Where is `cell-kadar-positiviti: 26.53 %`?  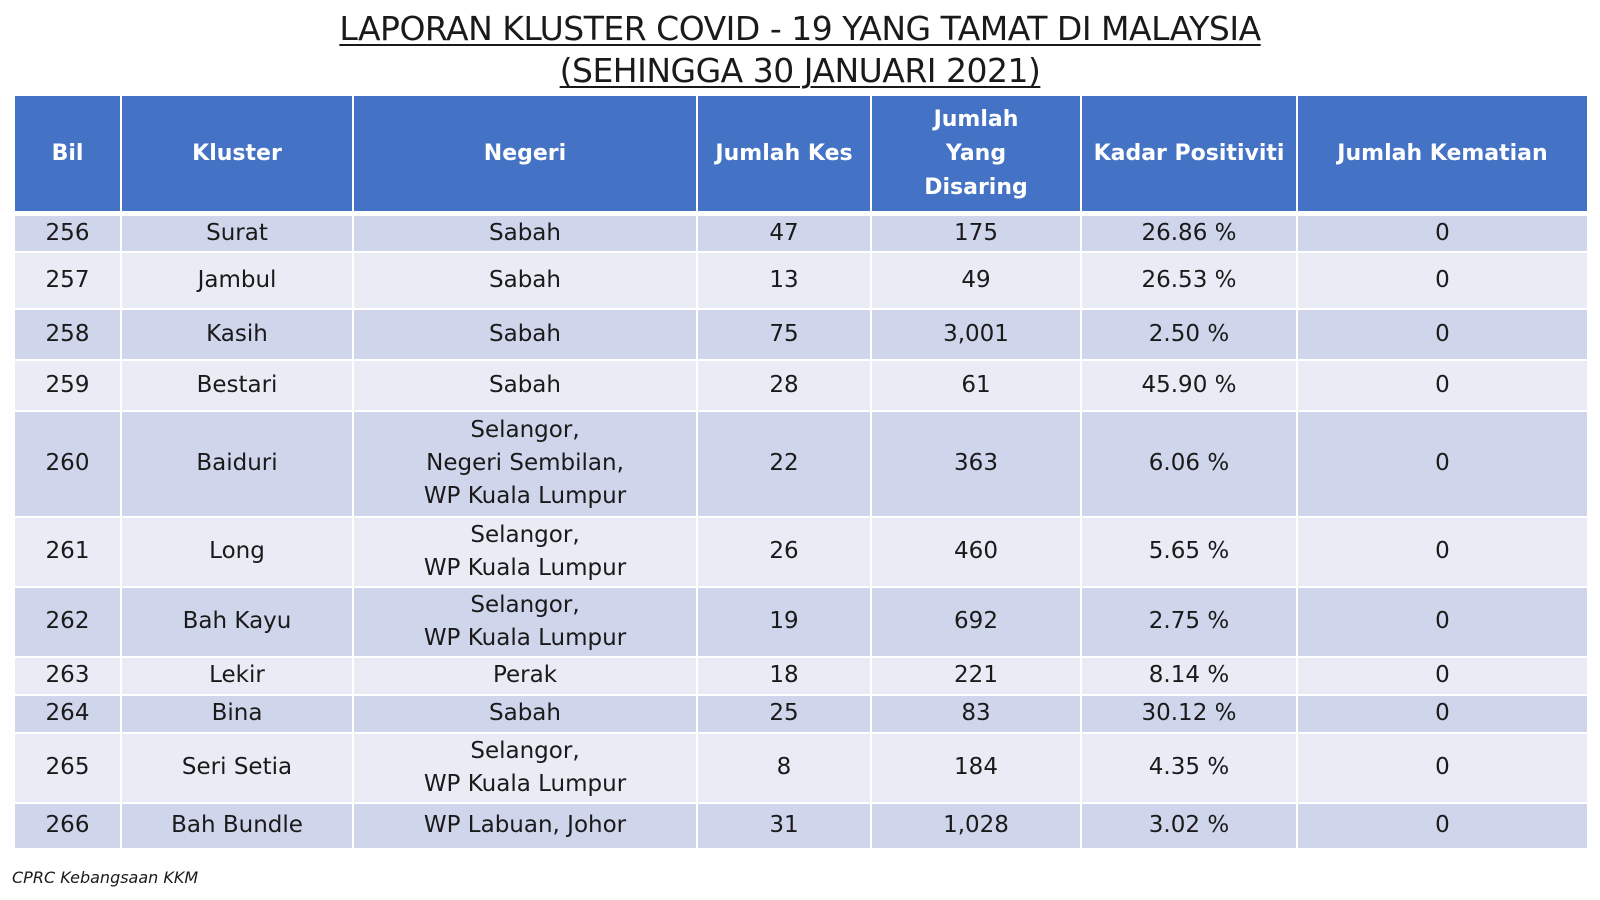
cell-kadar-positiviti: 26.53 % is located at coordinates (1189, 280).